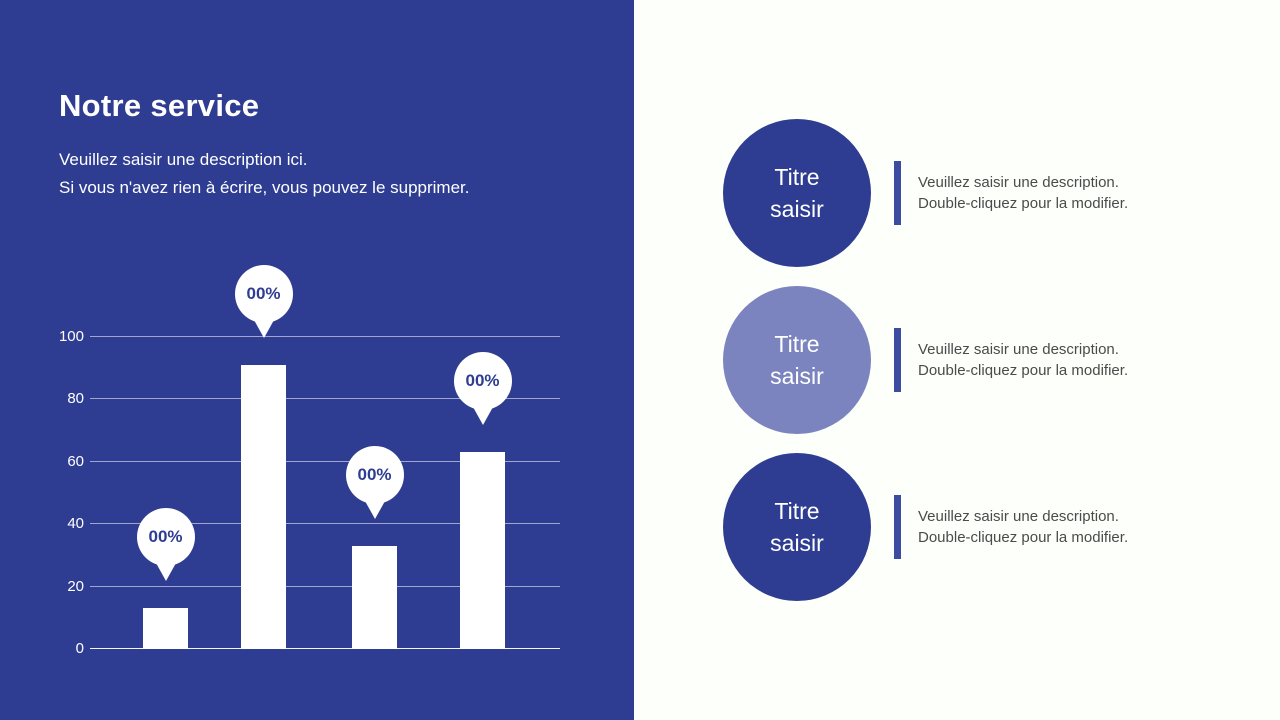 This screenshot has height=720, width=1280. I want to click on y-axis-label: 100, so click(71, 336).